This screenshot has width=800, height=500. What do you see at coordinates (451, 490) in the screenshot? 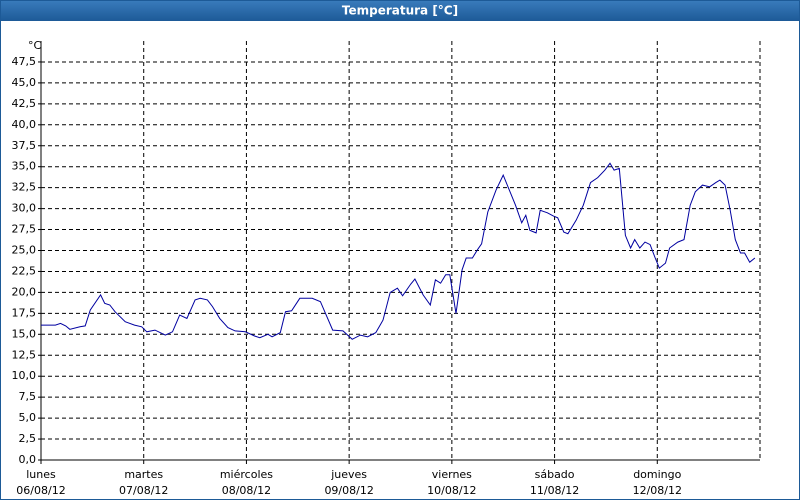
I see `x-tick-label: 10/08/12` at bounding box center [451, 490].